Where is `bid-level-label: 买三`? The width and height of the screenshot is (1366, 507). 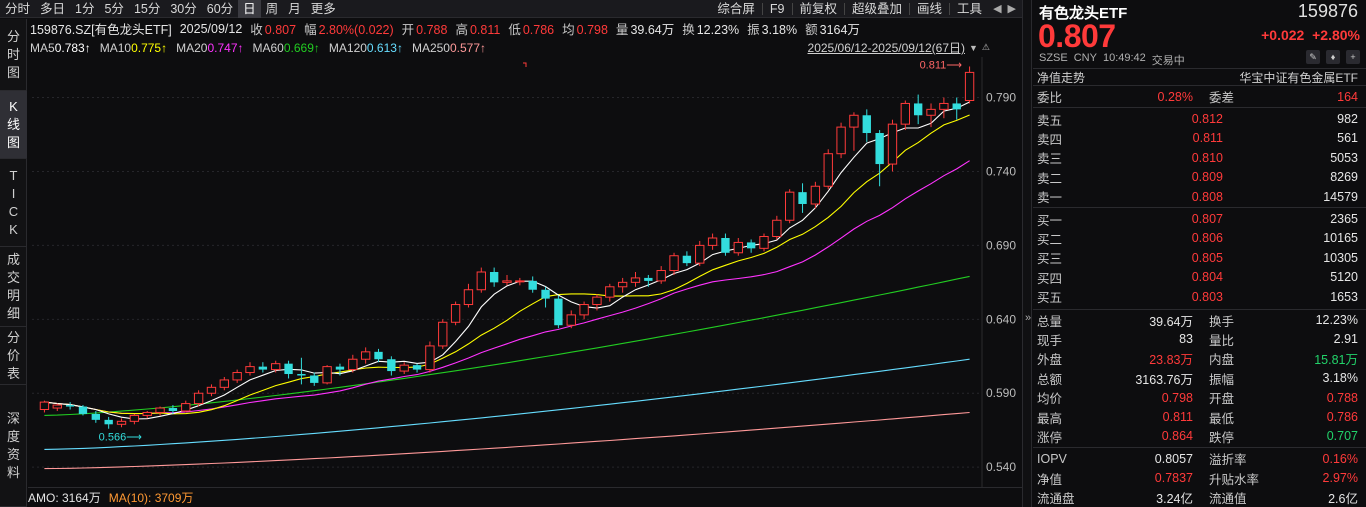
bid-level-label: 买三 is located at coordinates (1050, 259).